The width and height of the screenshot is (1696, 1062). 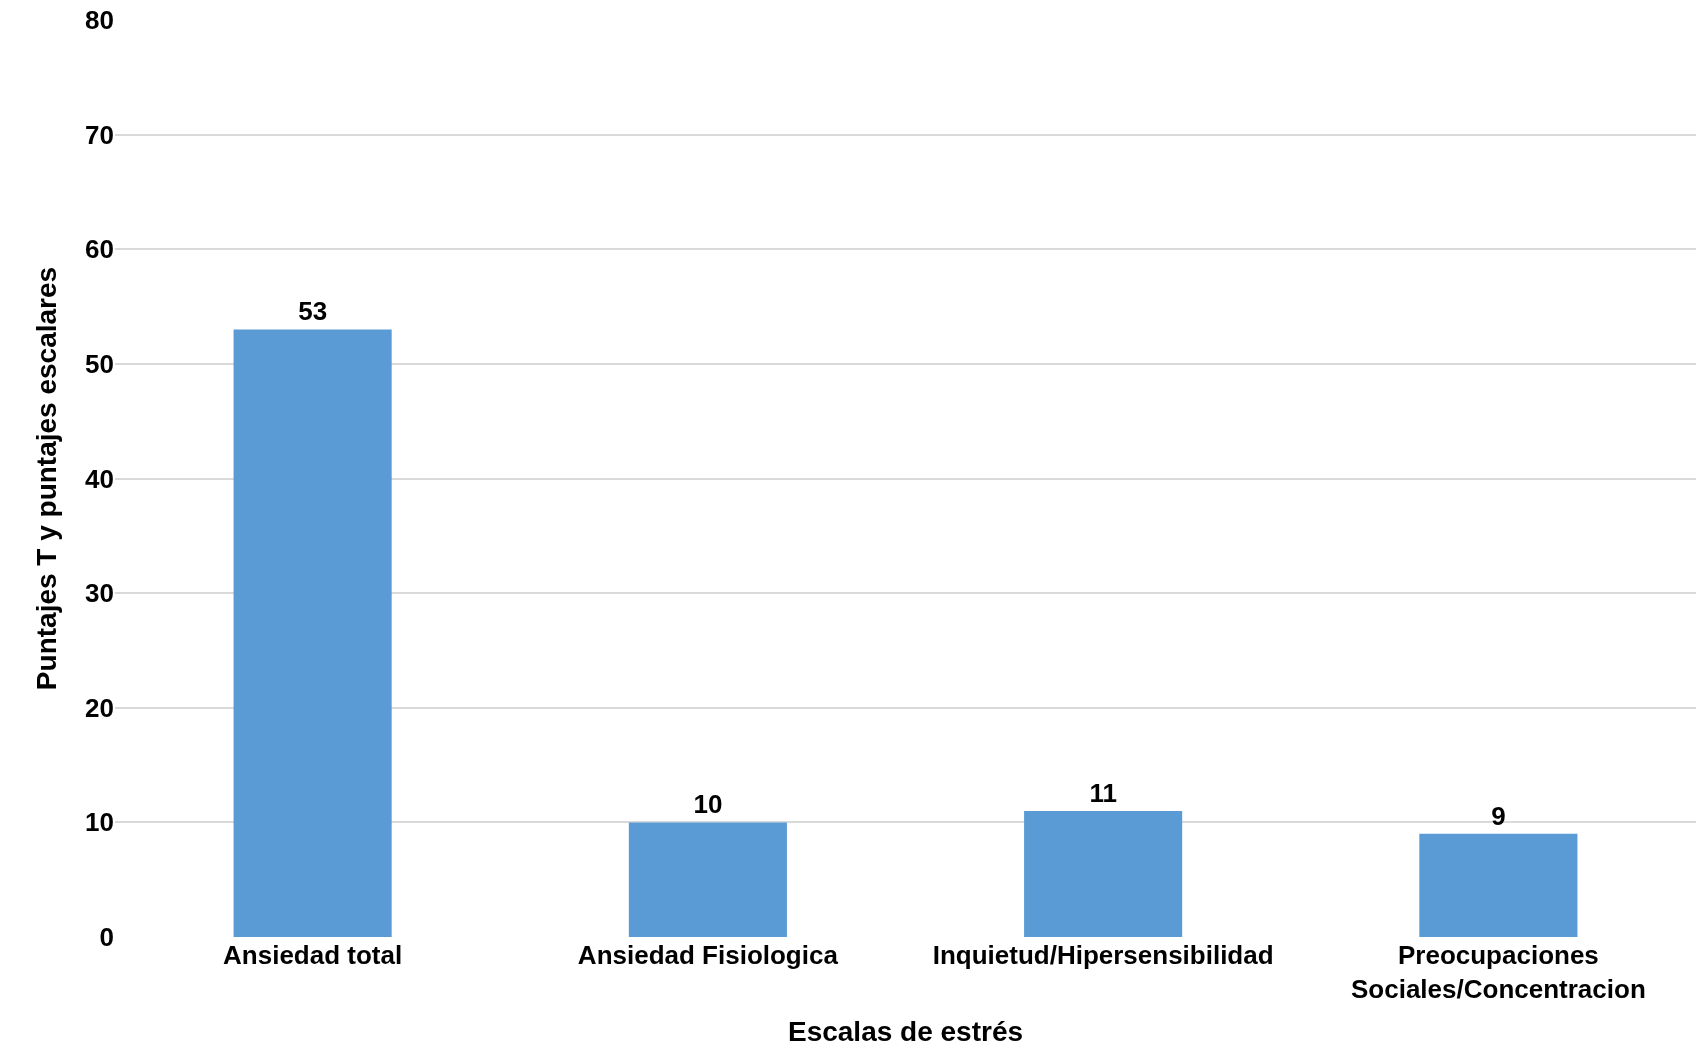 I want to click on y-tick-label: 0, so click(x=106, y=937).